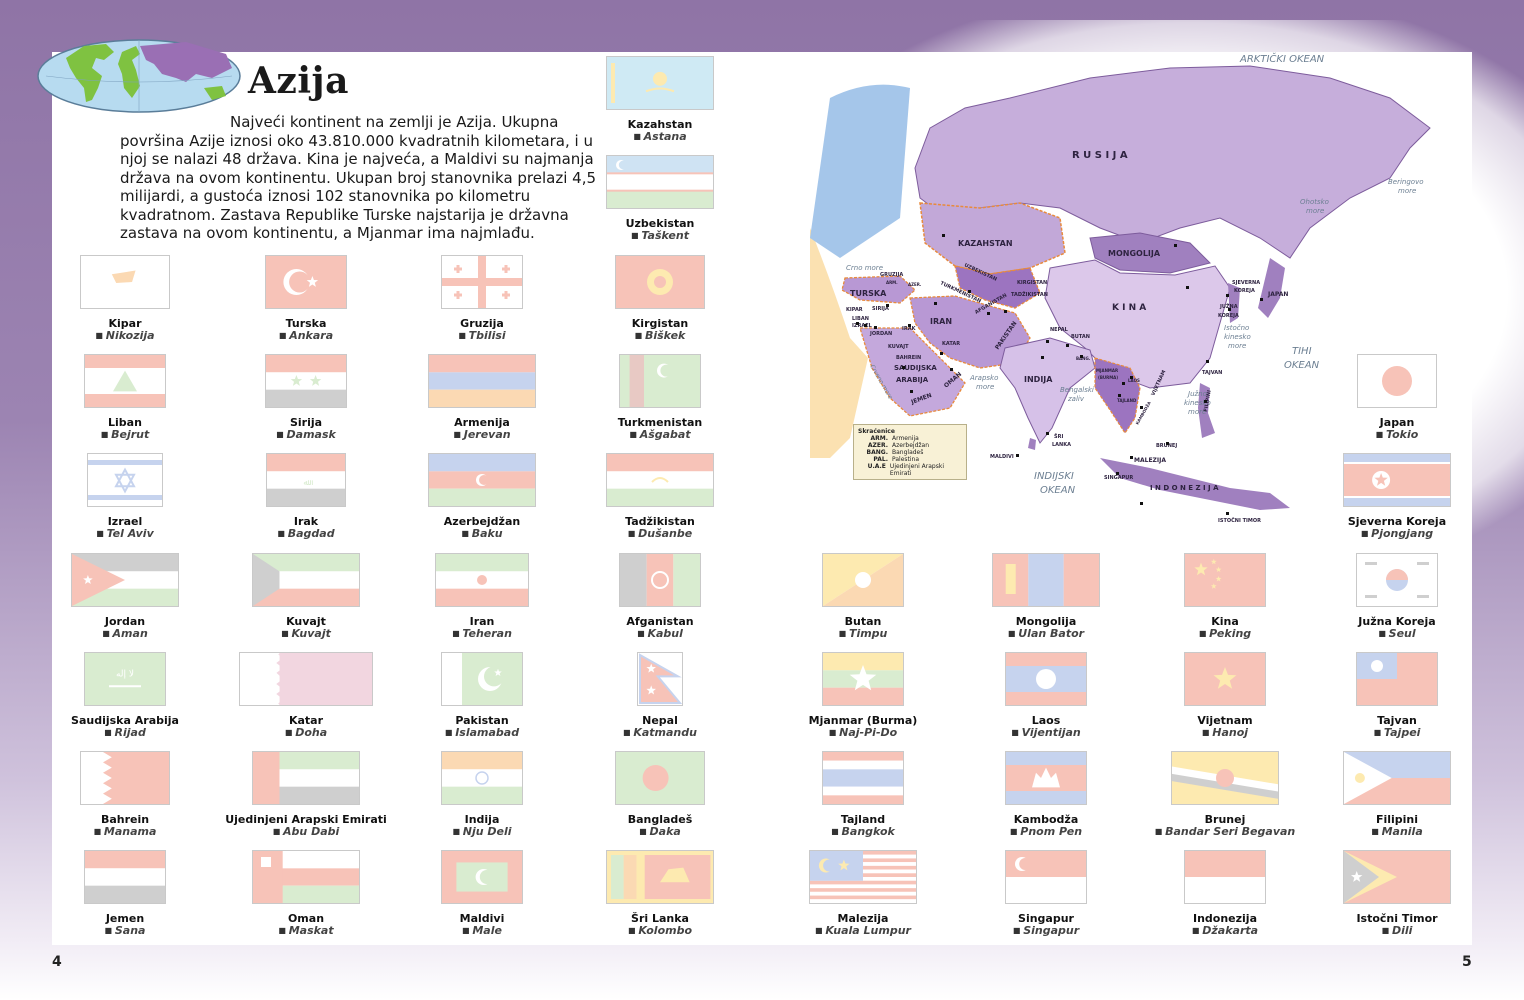 The image size is (1524, 1000). What do you see at coordinates (660, 534) in the screenshot?
I see `capital-name: Dušanbe` at bounding box center [660, 534].